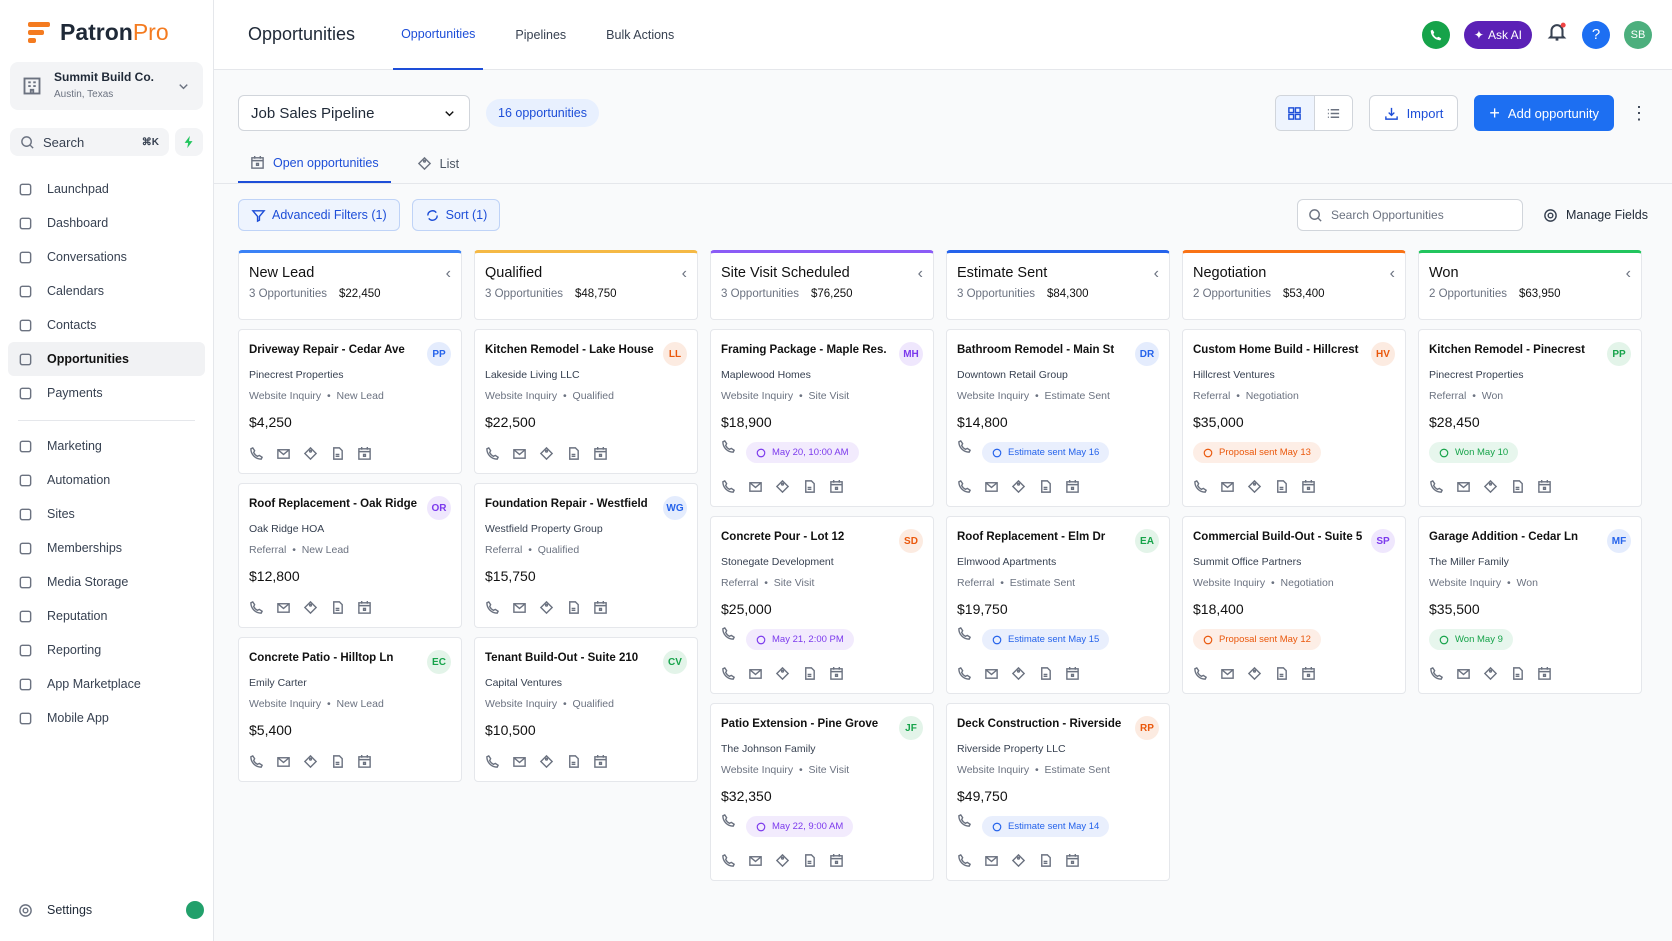 The image size is (1672, 941). Describe the element at coordinates (1544, 113) in the screenshot. I see `add-opportunity-button: + Add opportunity` at that location.